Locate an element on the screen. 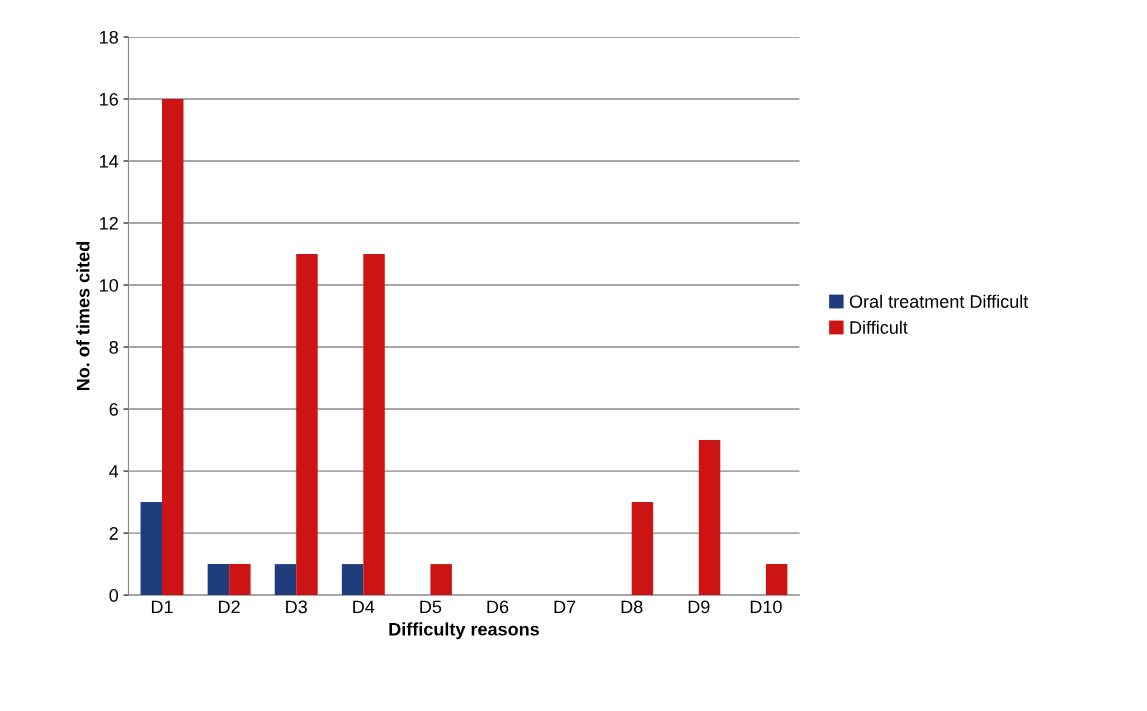 The image size is (1147, 711). x-tick-label: D4 is located at coordinates (364, 607).